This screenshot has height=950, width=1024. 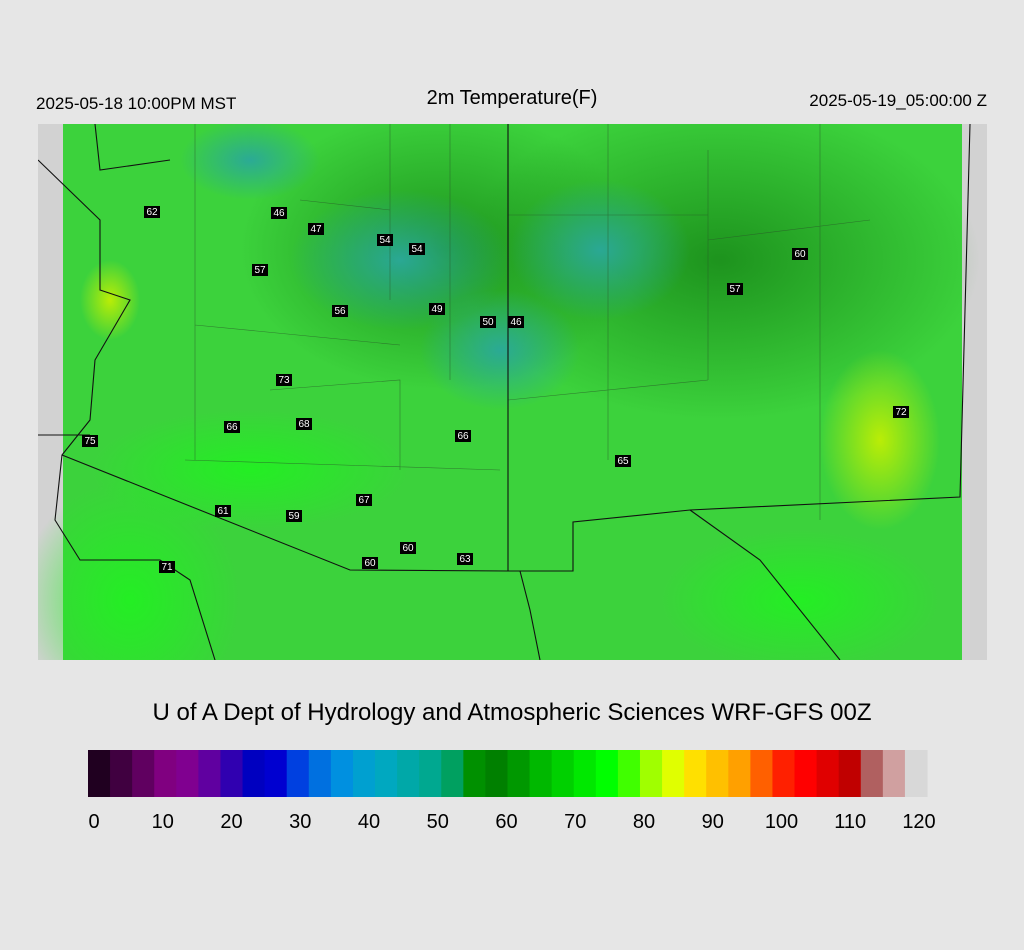 I want to click on station-value: 61, so click(x=223, y=511).